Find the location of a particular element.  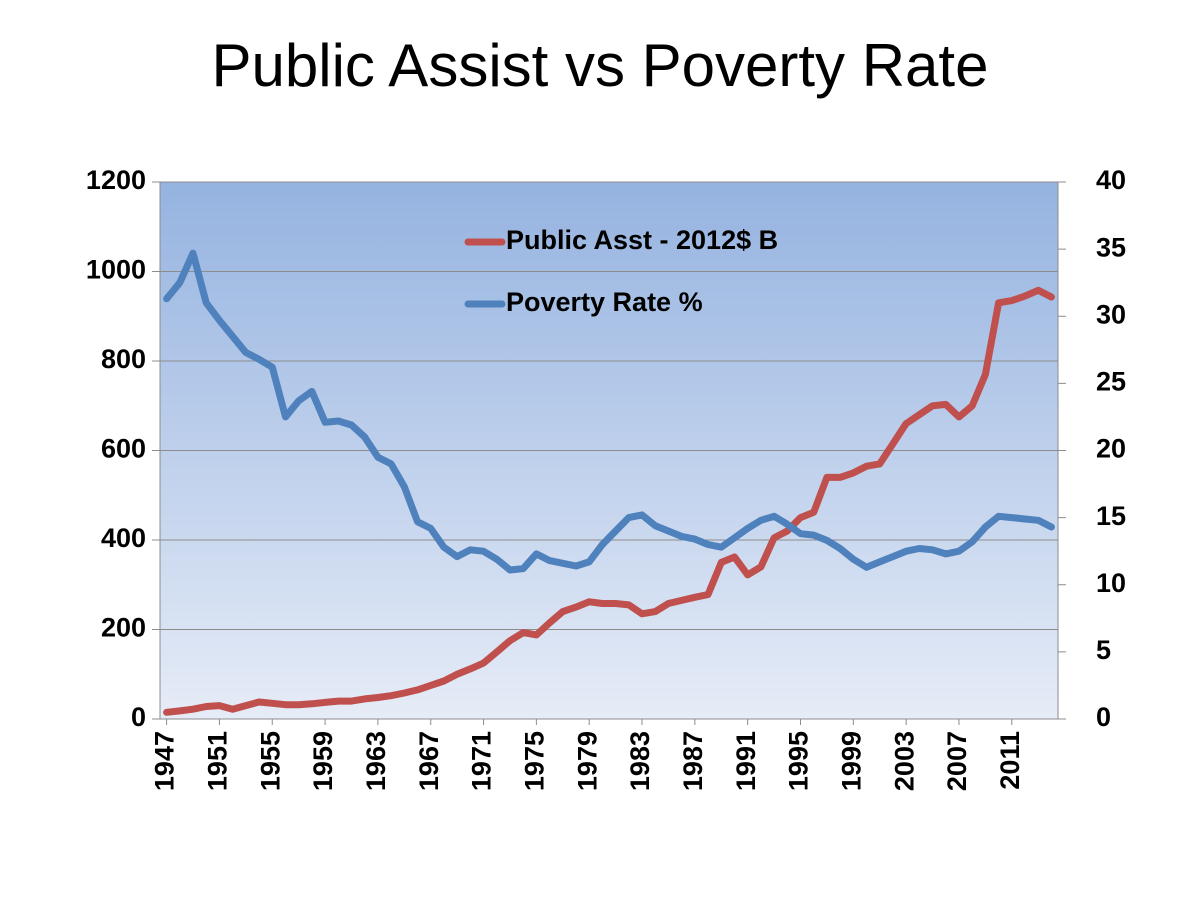

x-tick-label: 1955 is located at coordinates (270, 761).